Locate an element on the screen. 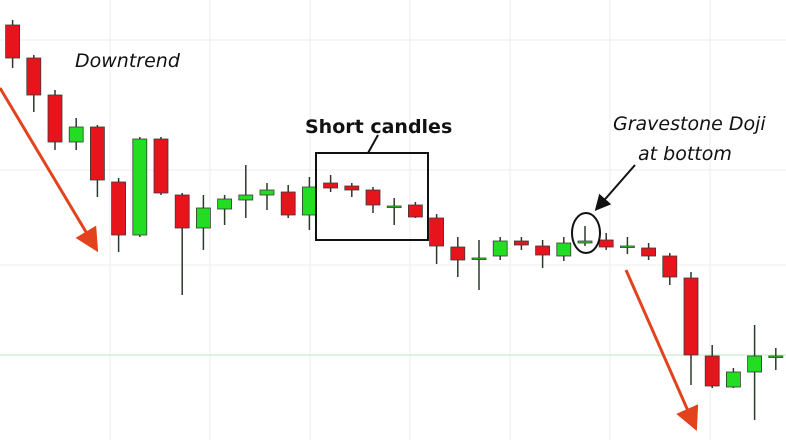 Image resolution: width=786 pixels, height=440 pixels. annotation: Short candles is located at coordinates (378, 127).